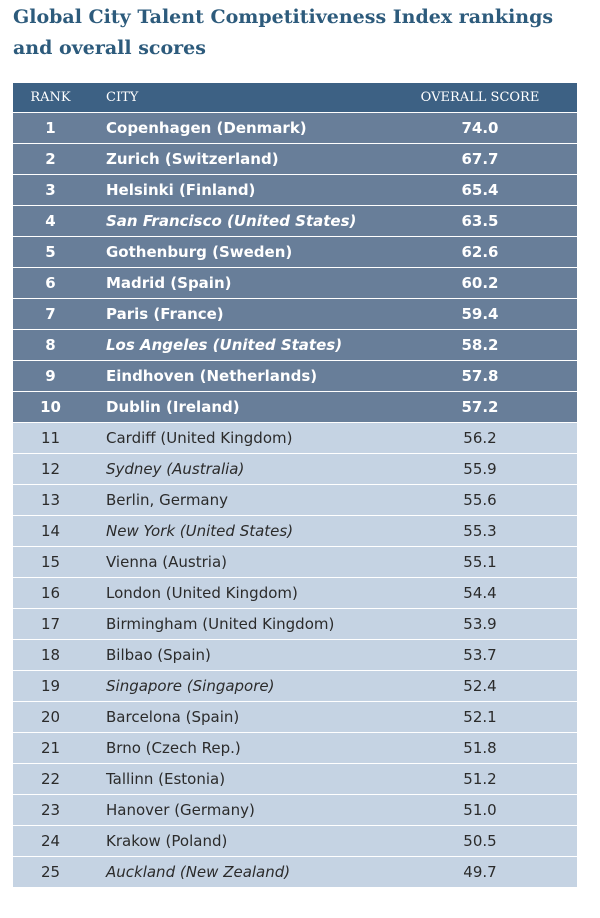 This screenshot has width=600, height=918. Describe the element at coordinates (50, 779) in the screenshot. I see `rank-cell: 22` at that location.